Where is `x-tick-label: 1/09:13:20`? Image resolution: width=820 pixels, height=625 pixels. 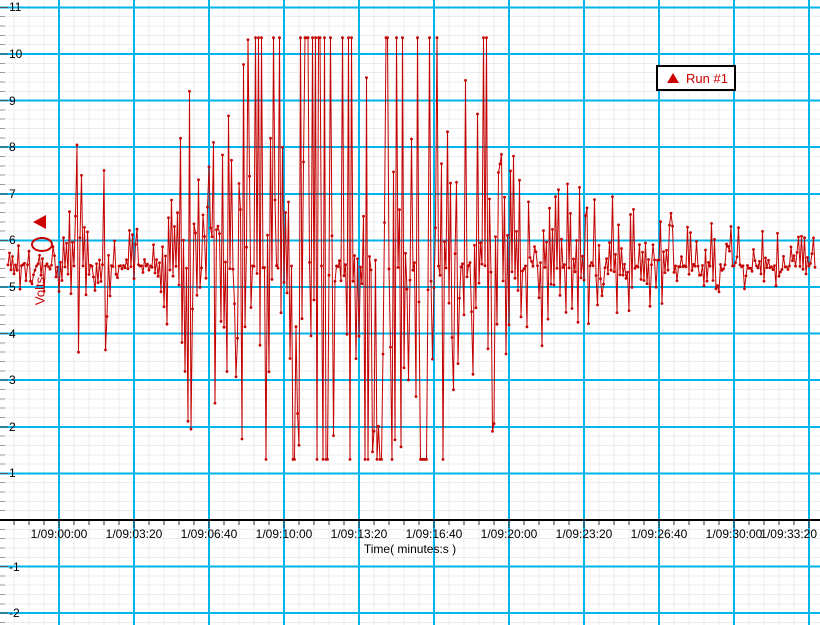
x-tick-label: 1/09:13:20 is located at coordinates (359, 534).